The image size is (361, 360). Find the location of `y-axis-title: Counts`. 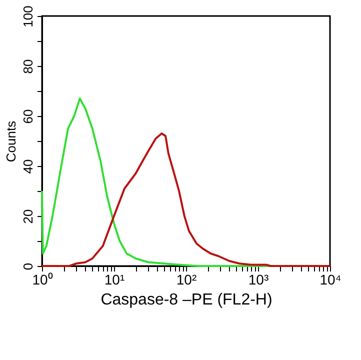

y-axis-title: Counts is located at coordinates (11, 141).